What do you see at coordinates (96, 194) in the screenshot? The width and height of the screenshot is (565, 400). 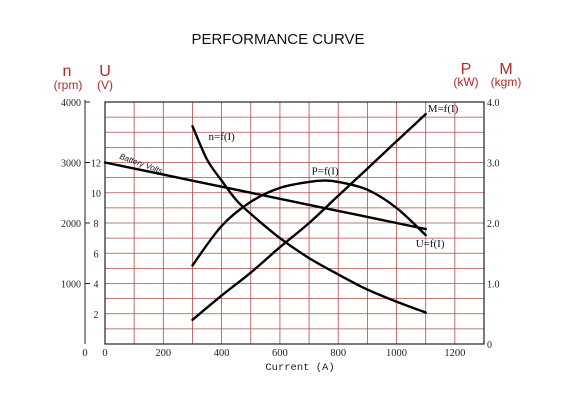 I see `tick-label-u: 10` at bounding box center [96, 194].